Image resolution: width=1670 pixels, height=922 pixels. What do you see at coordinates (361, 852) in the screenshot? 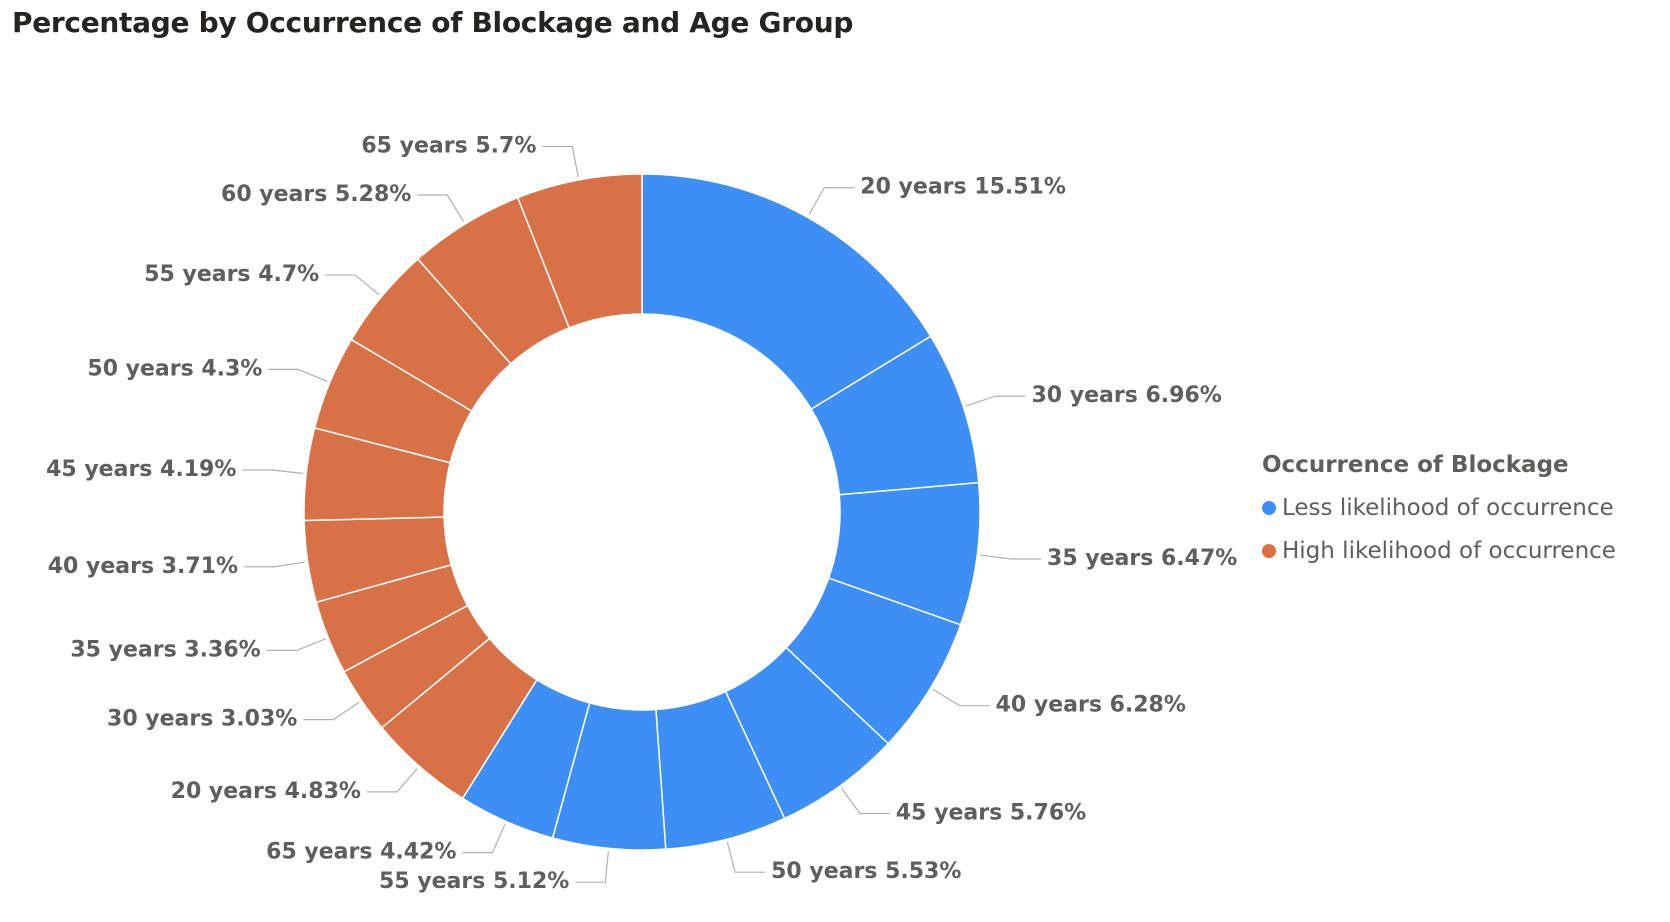
I see `data-label-less-65-years: 65 years 4.42%` at bounding box center [361, 852].